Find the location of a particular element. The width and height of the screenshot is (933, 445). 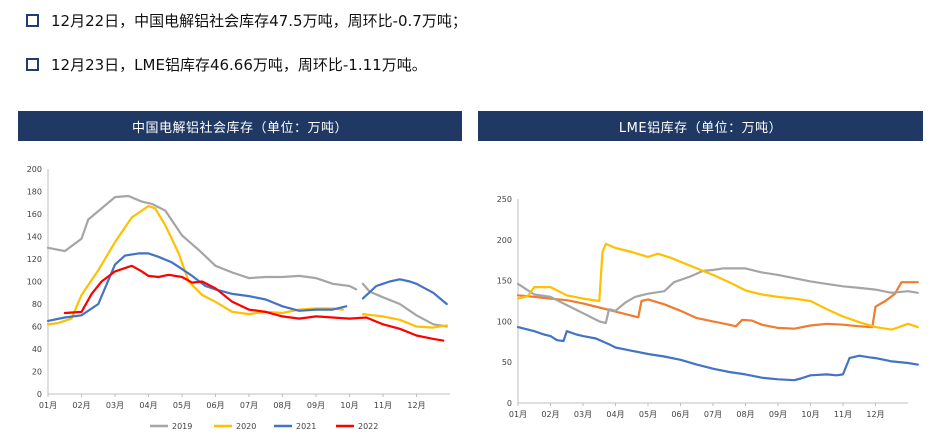

y-tick-label: 160 is located at coordinates (34, 214).